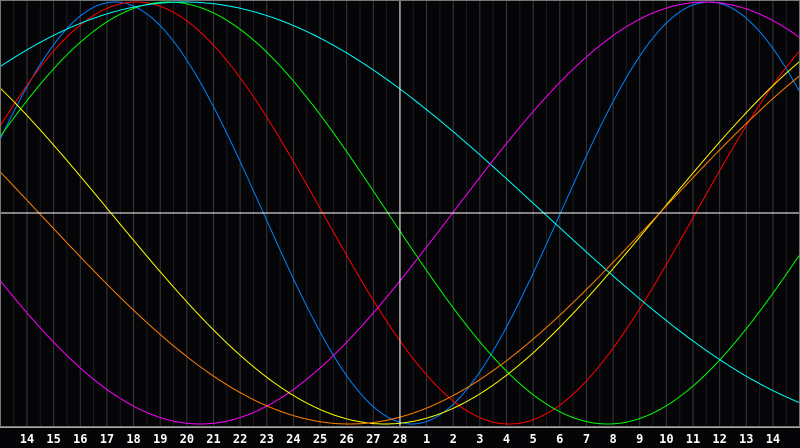  I want to click on x-tick-label: 8, so click(612, 439).